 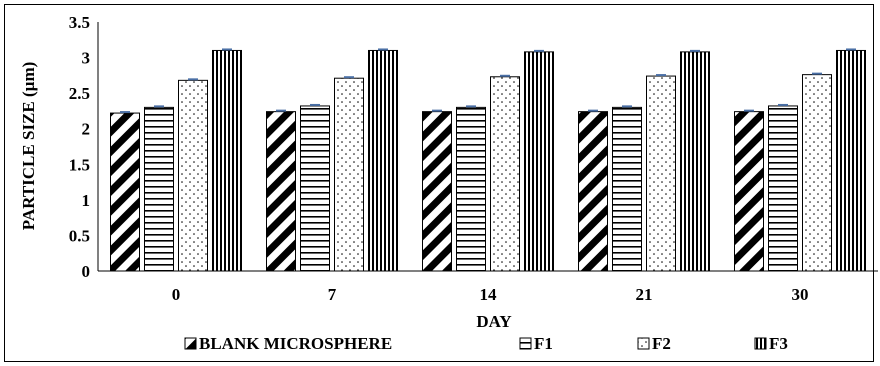 What do you see at coordinates (86, 58) in the screenshot?
I see `y-tick-label: 3` at bounding box center [86, 58].